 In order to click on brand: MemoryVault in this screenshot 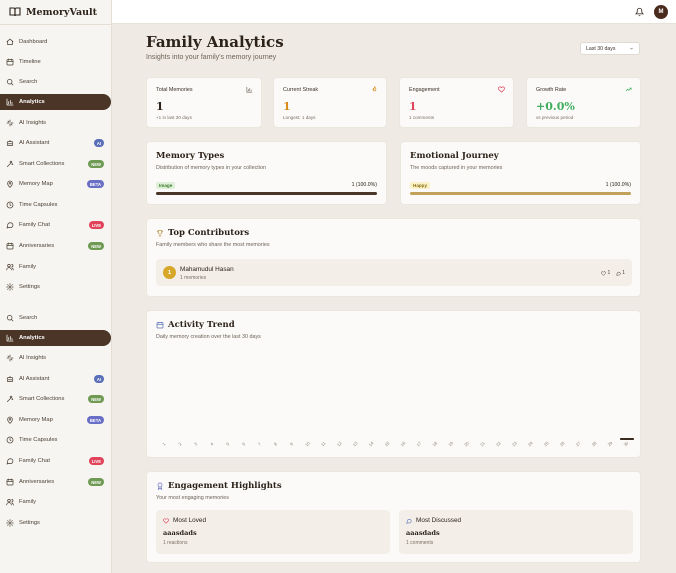, I will do `click(53, 12)`.